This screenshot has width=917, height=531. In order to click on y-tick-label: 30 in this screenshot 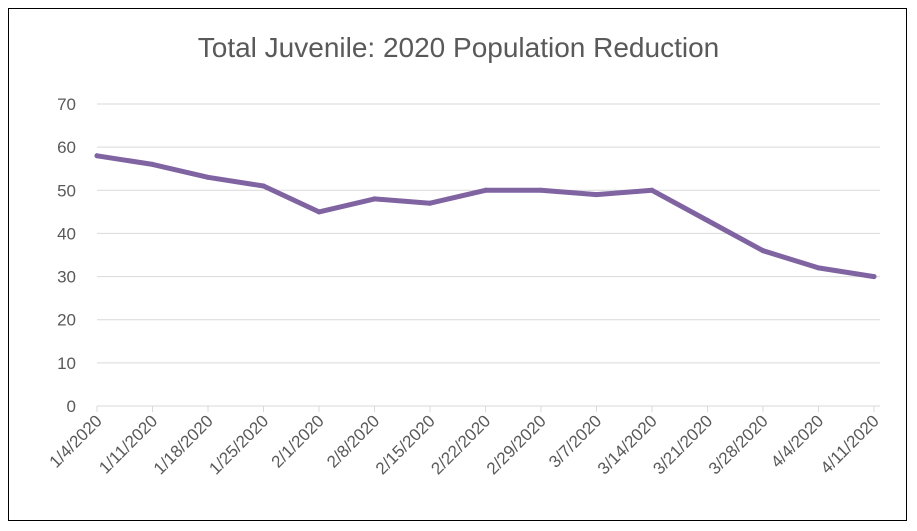, I will do `click(66, 277)`.